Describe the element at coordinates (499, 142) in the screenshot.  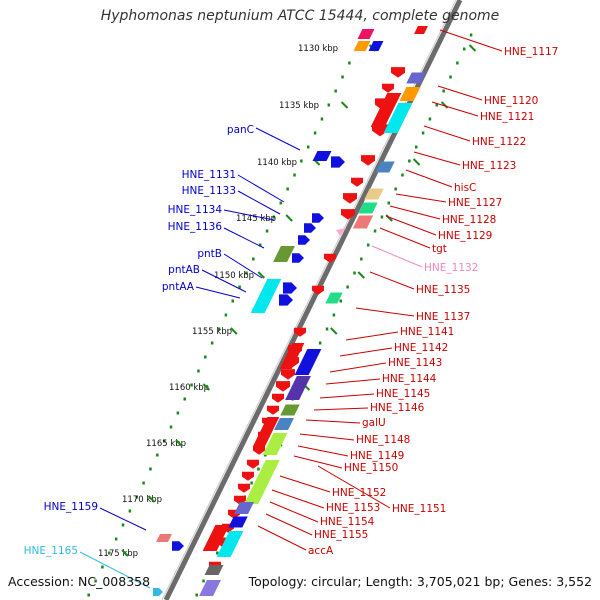
I see `gene-label-hne-1122: HNE_1122` at that location.